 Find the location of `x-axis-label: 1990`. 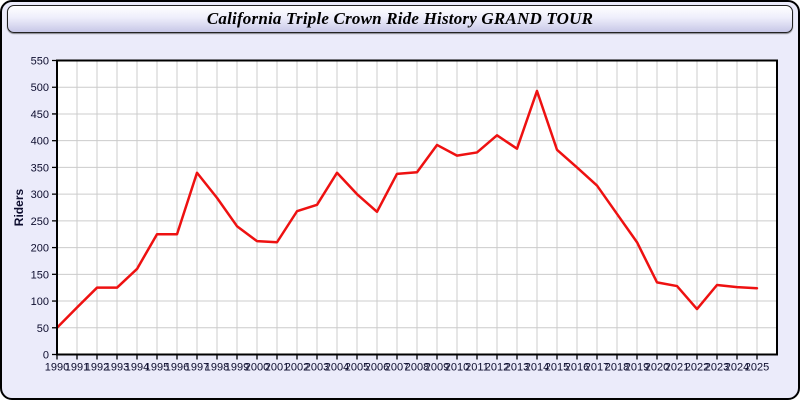

x-axis-label: 1990 is located at coordinates (57, 368).